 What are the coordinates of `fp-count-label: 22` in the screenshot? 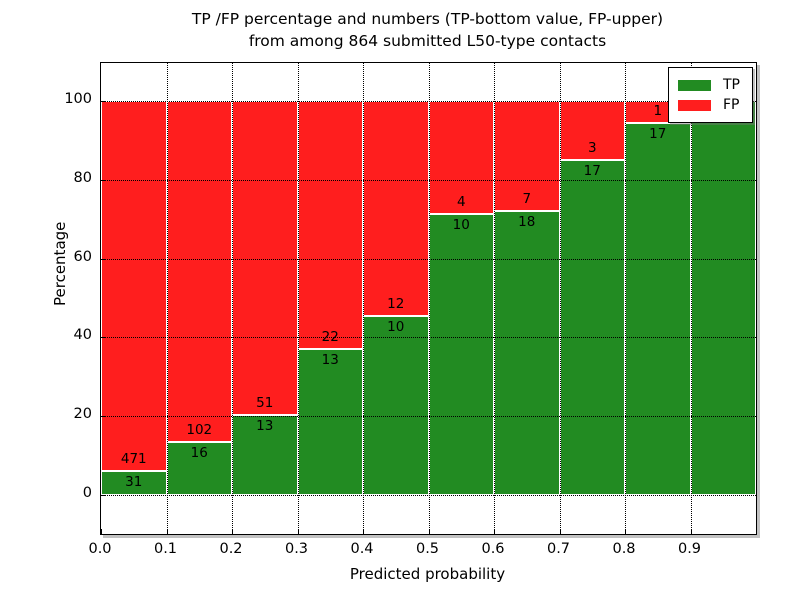 It's located at (330, 336).